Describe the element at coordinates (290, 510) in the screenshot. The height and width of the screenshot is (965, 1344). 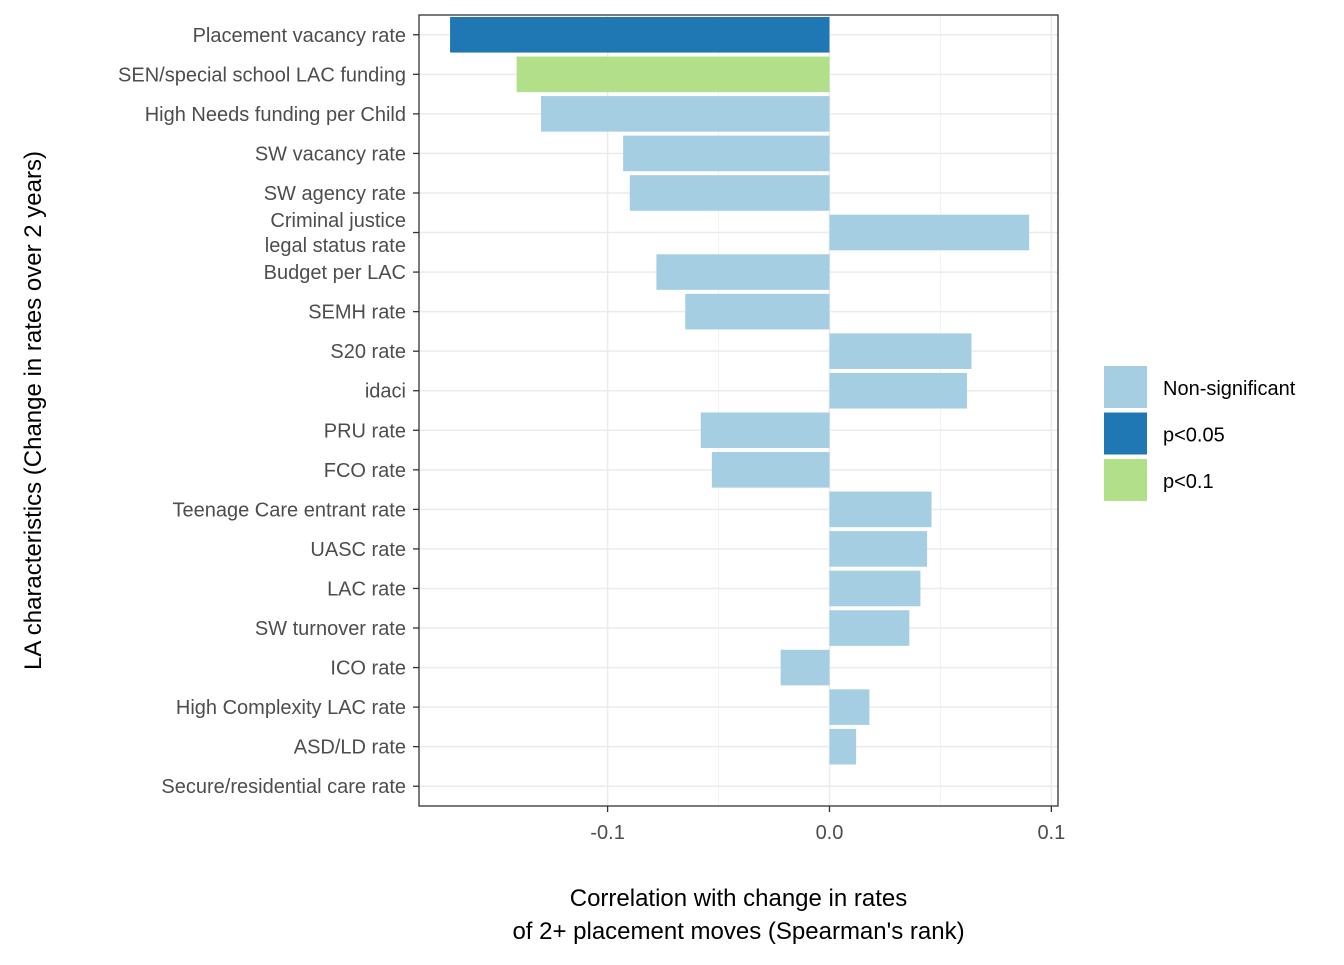
I see `y-tick-label: Teenage Care entrant rate` at that location.